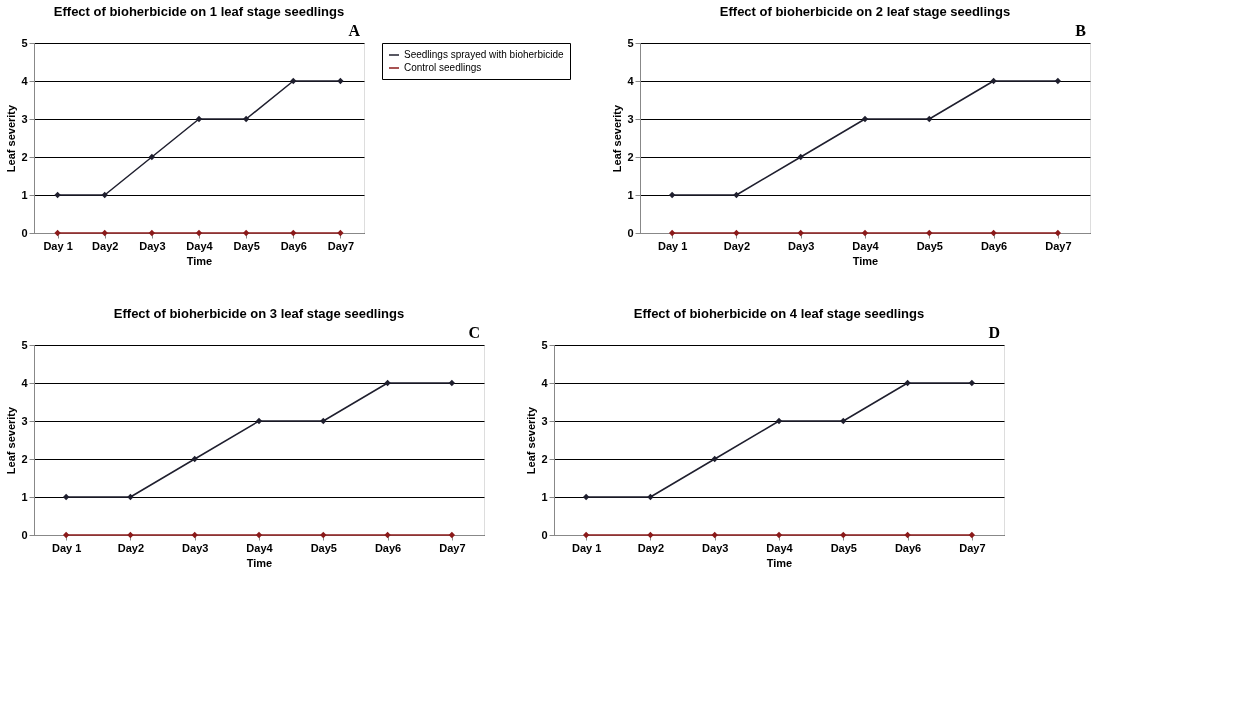 The height and width of the screenshot is (706, 1241). I want to click on chart-title: Effect of bioherbicide on 3 leaf stage seedlings, so click(259, 313).